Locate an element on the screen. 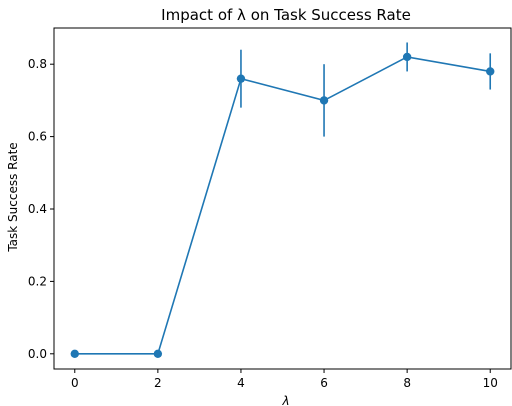 The width and height of the screenshot is (512, 406). chart-title: Impact of λ on Task Success Rate is located at coordinates (286, 15).